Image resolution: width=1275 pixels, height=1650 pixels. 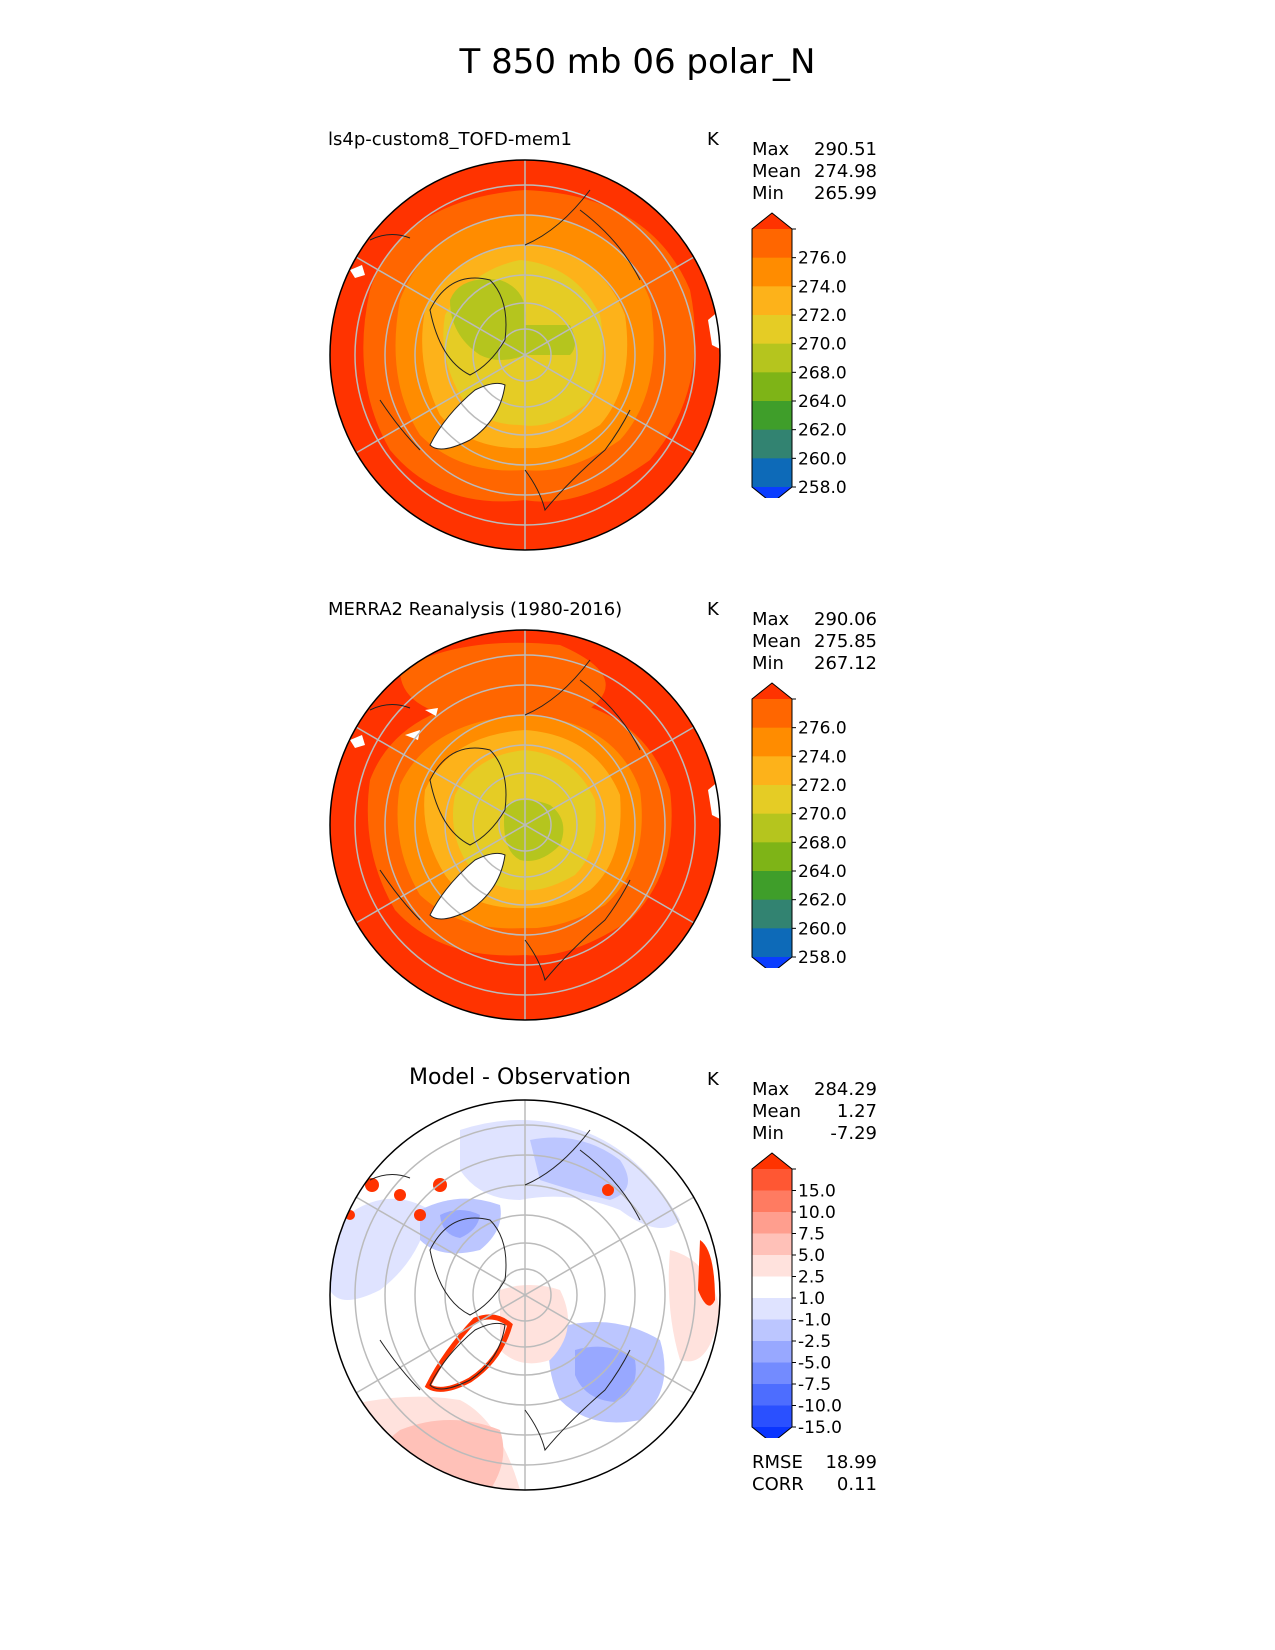 What do you see at coordinates (822, 729) in the screenshot?
I see `colorbar-tick-label: 276.0` at bounding box center [822, 729].